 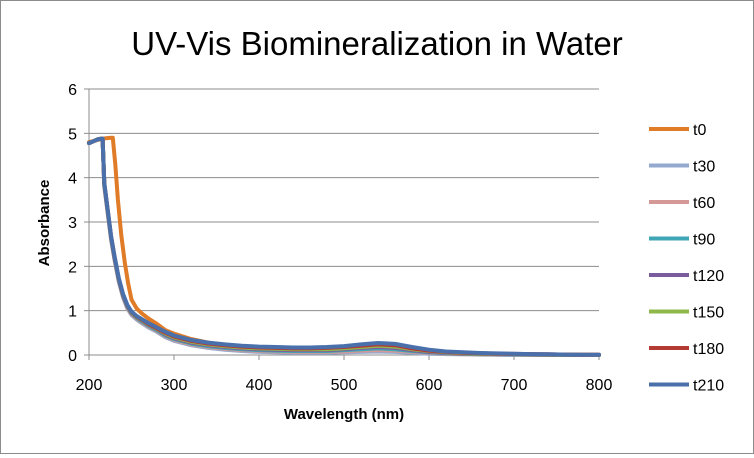 I want to click on y-tick-label: 5, so click(x=72, y=134).